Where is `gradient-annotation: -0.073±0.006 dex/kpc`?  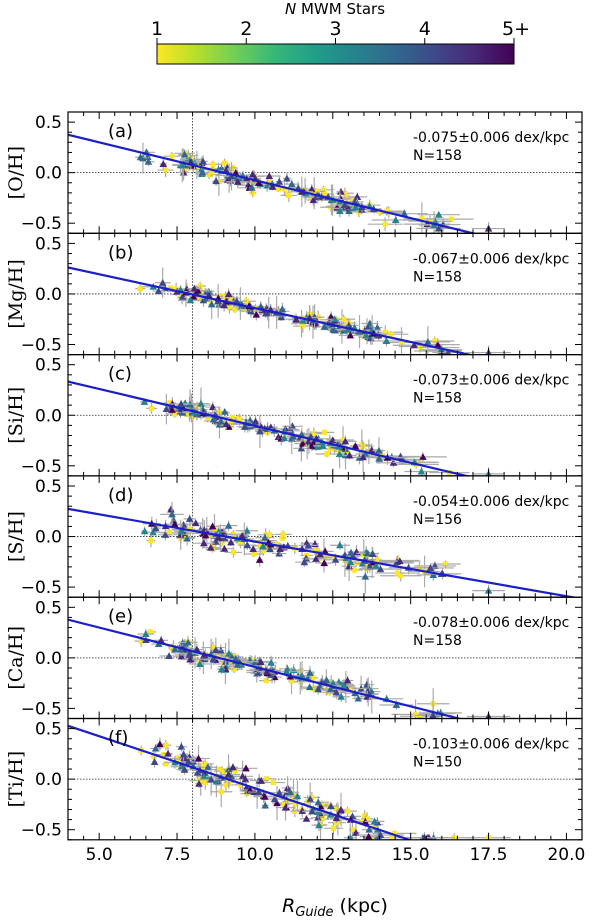 gradient-annotation: -0.073±0.006 dex/kpc is located at coordinates (491, 381).